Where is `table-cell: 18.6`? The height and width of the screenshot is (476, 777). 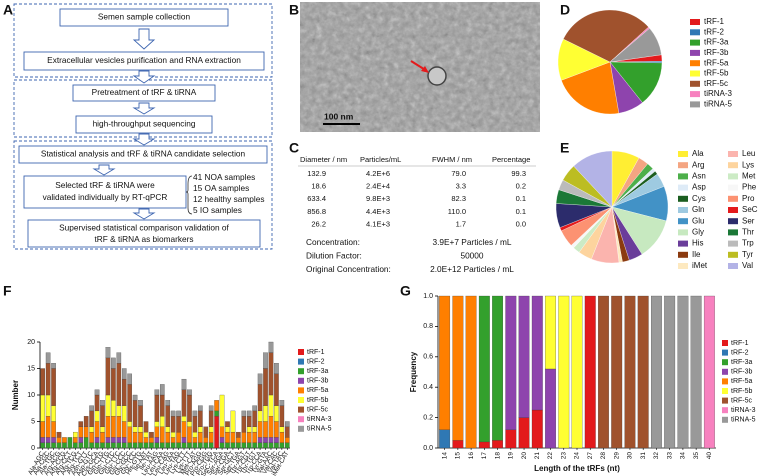
table-cell: 18.6 is located at coordinates (318, 186).